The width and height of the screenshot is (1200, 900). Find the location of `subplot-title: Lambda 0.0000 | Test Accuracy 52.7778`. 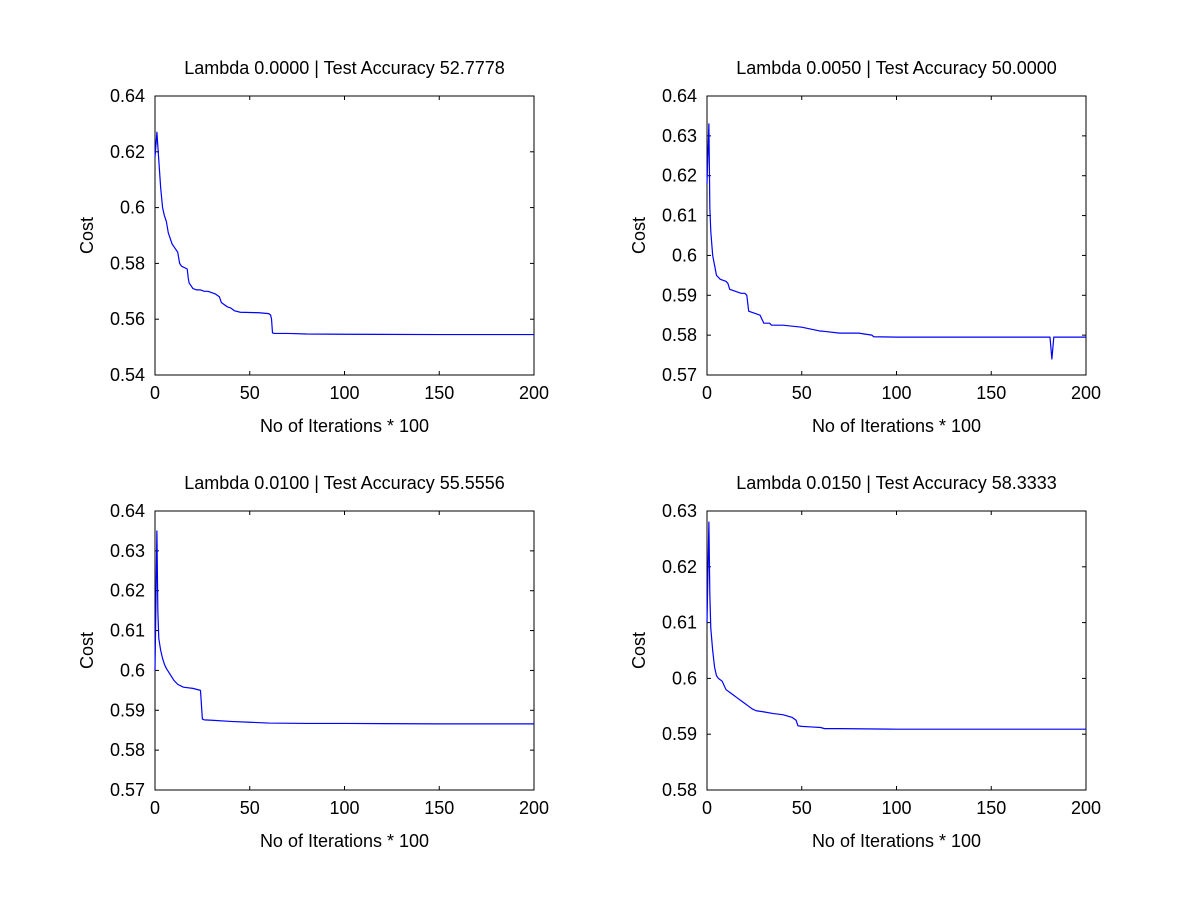

subplot-title: Lambda 0.0000 | Test Accuracy 52.7778 is located at coordinates (344, 68).